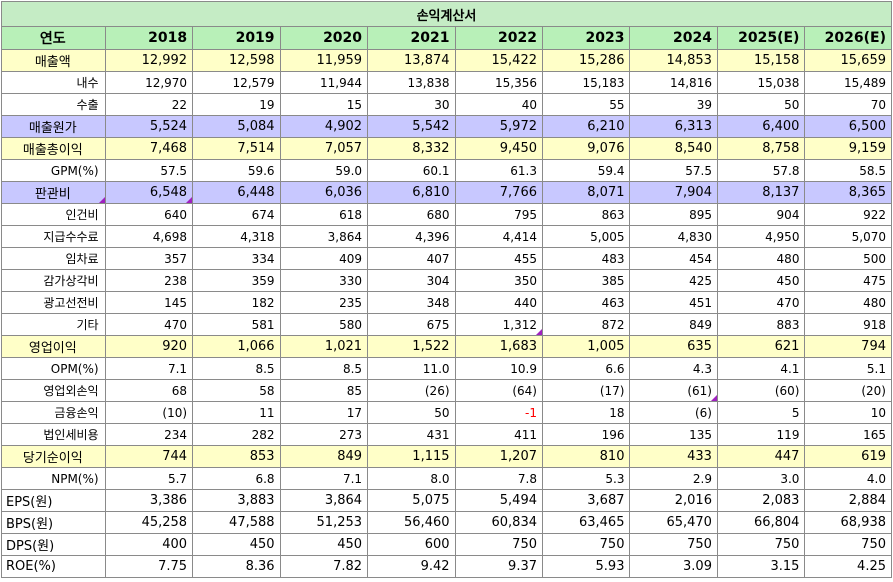  Describe the element at coordinates (149, 258) in the screenshot. I see `table-cell: 357` at that location.